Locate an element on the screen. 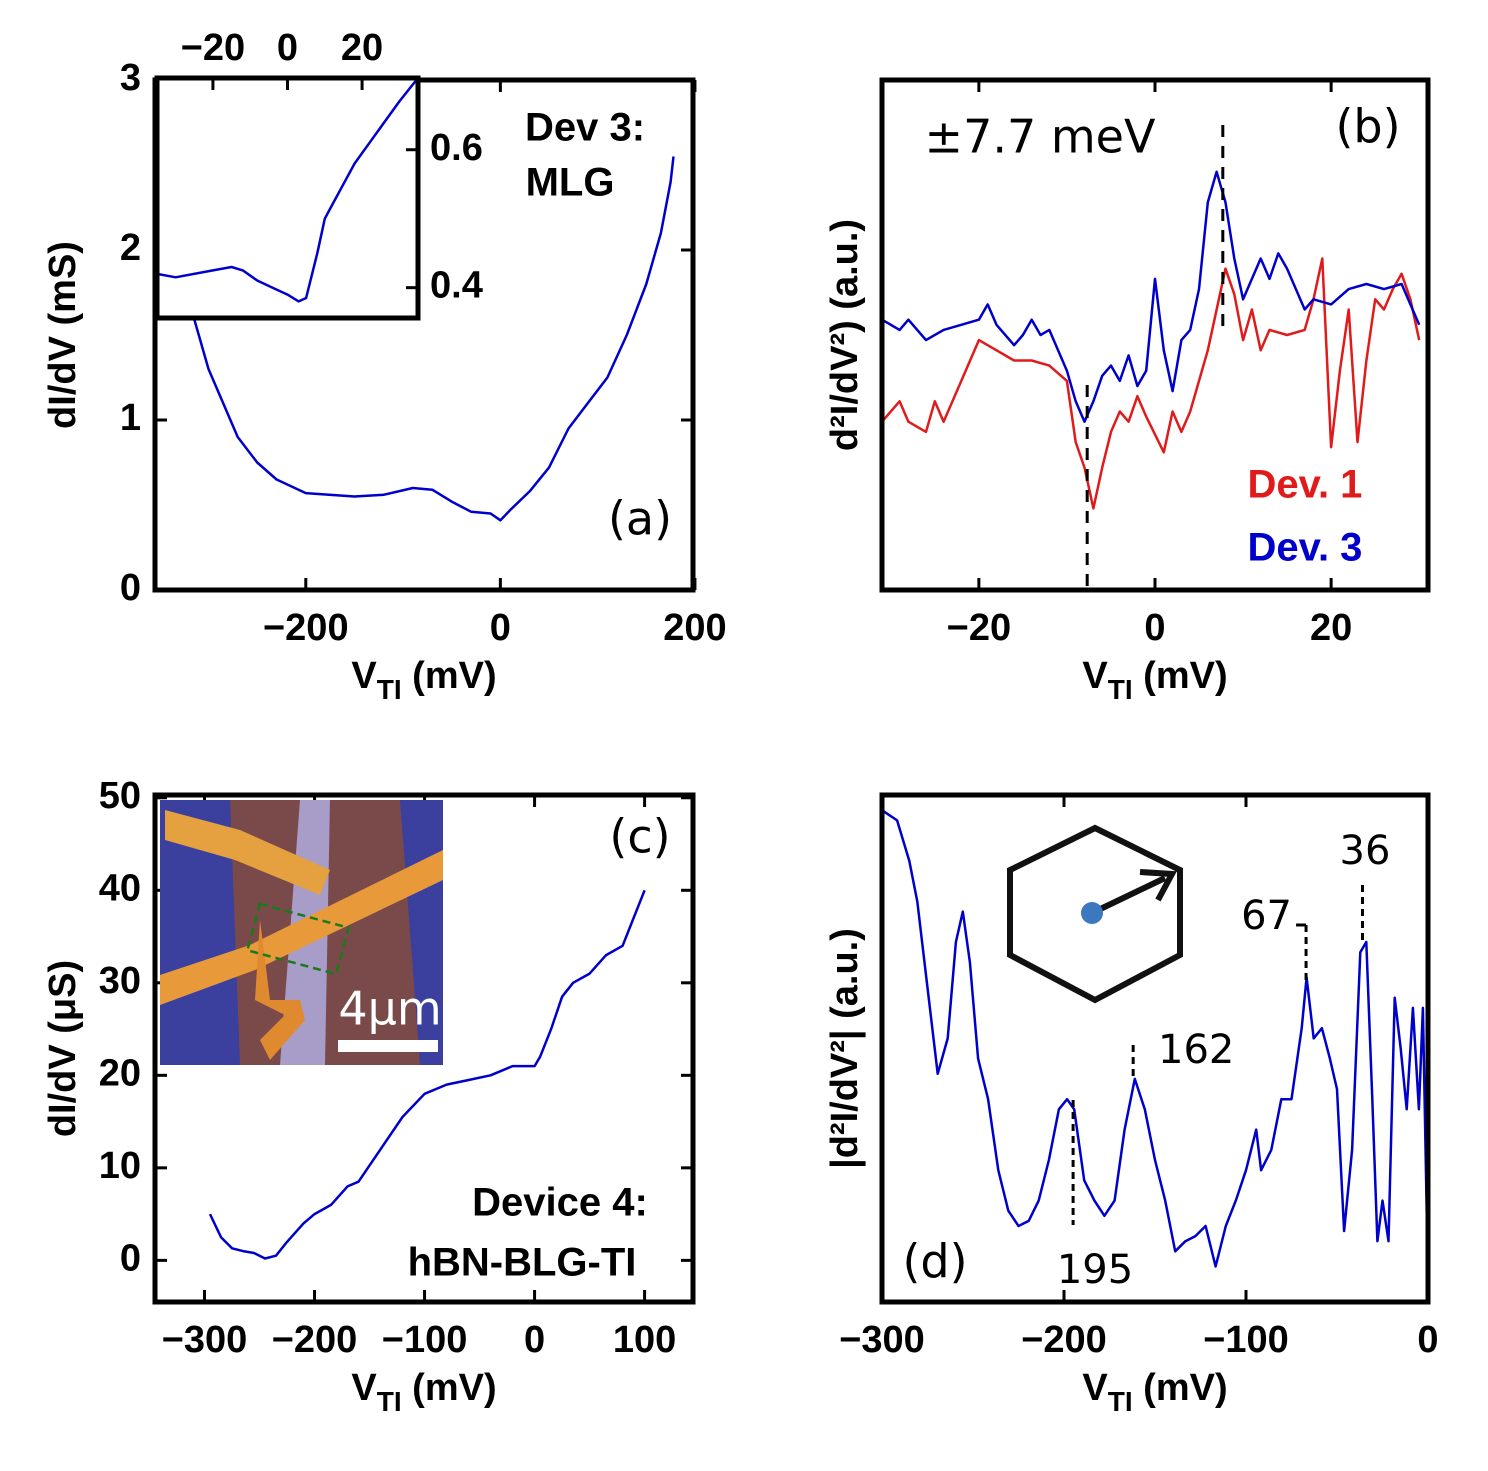 The width and height of the screenshot is (1488, 1471). x-tick-label: 100 is located at coordinates (644, 1340).